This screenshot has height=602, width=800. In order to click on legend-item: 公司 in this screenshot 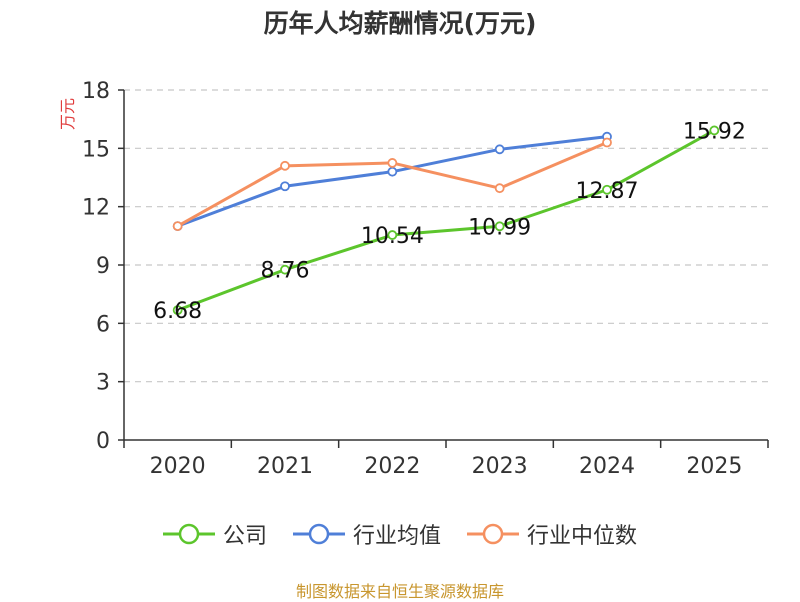, I will do `click(214, 534)`.